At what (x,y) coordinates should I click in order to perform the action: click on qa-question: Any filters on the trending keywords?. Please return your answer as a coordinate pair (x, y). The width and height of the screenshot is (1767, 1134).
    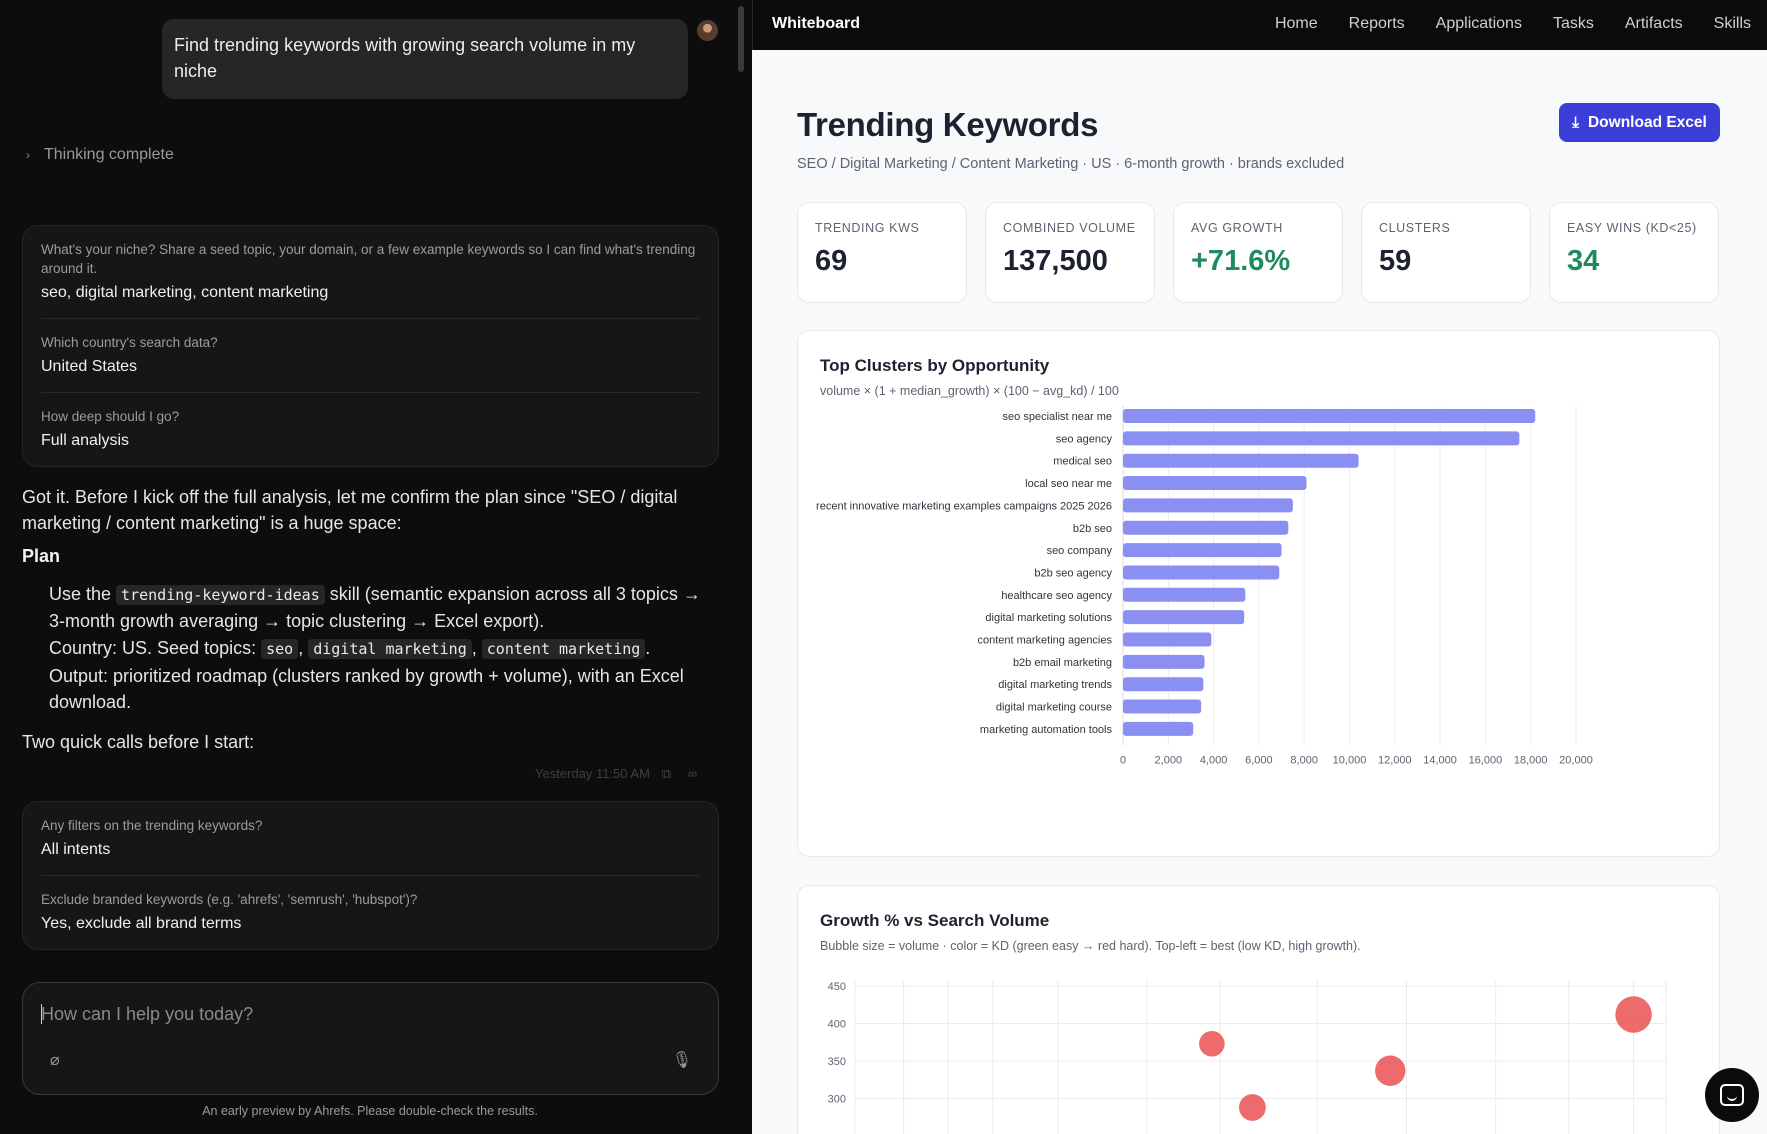
    Looking at the image, I should click on (152, 825).